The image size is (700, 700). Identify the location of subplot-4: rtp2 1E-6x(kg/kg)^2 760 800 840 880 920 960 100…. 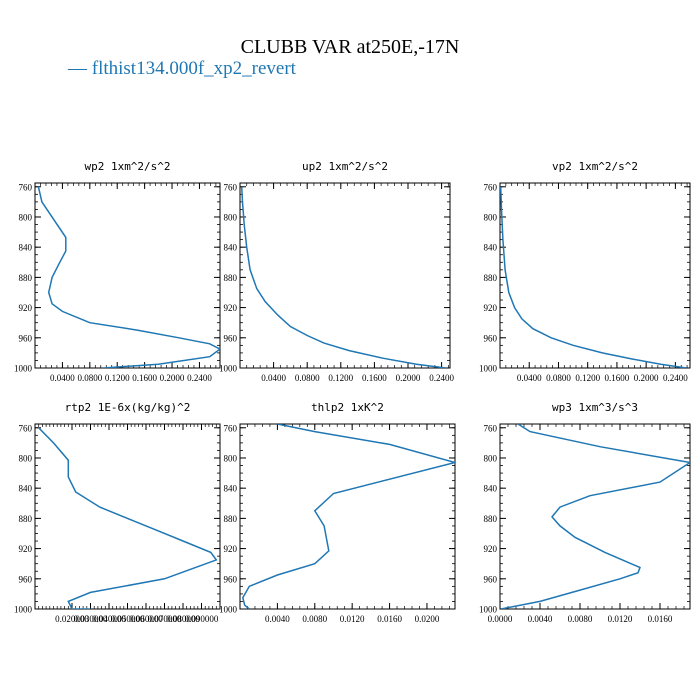
(117, 512).